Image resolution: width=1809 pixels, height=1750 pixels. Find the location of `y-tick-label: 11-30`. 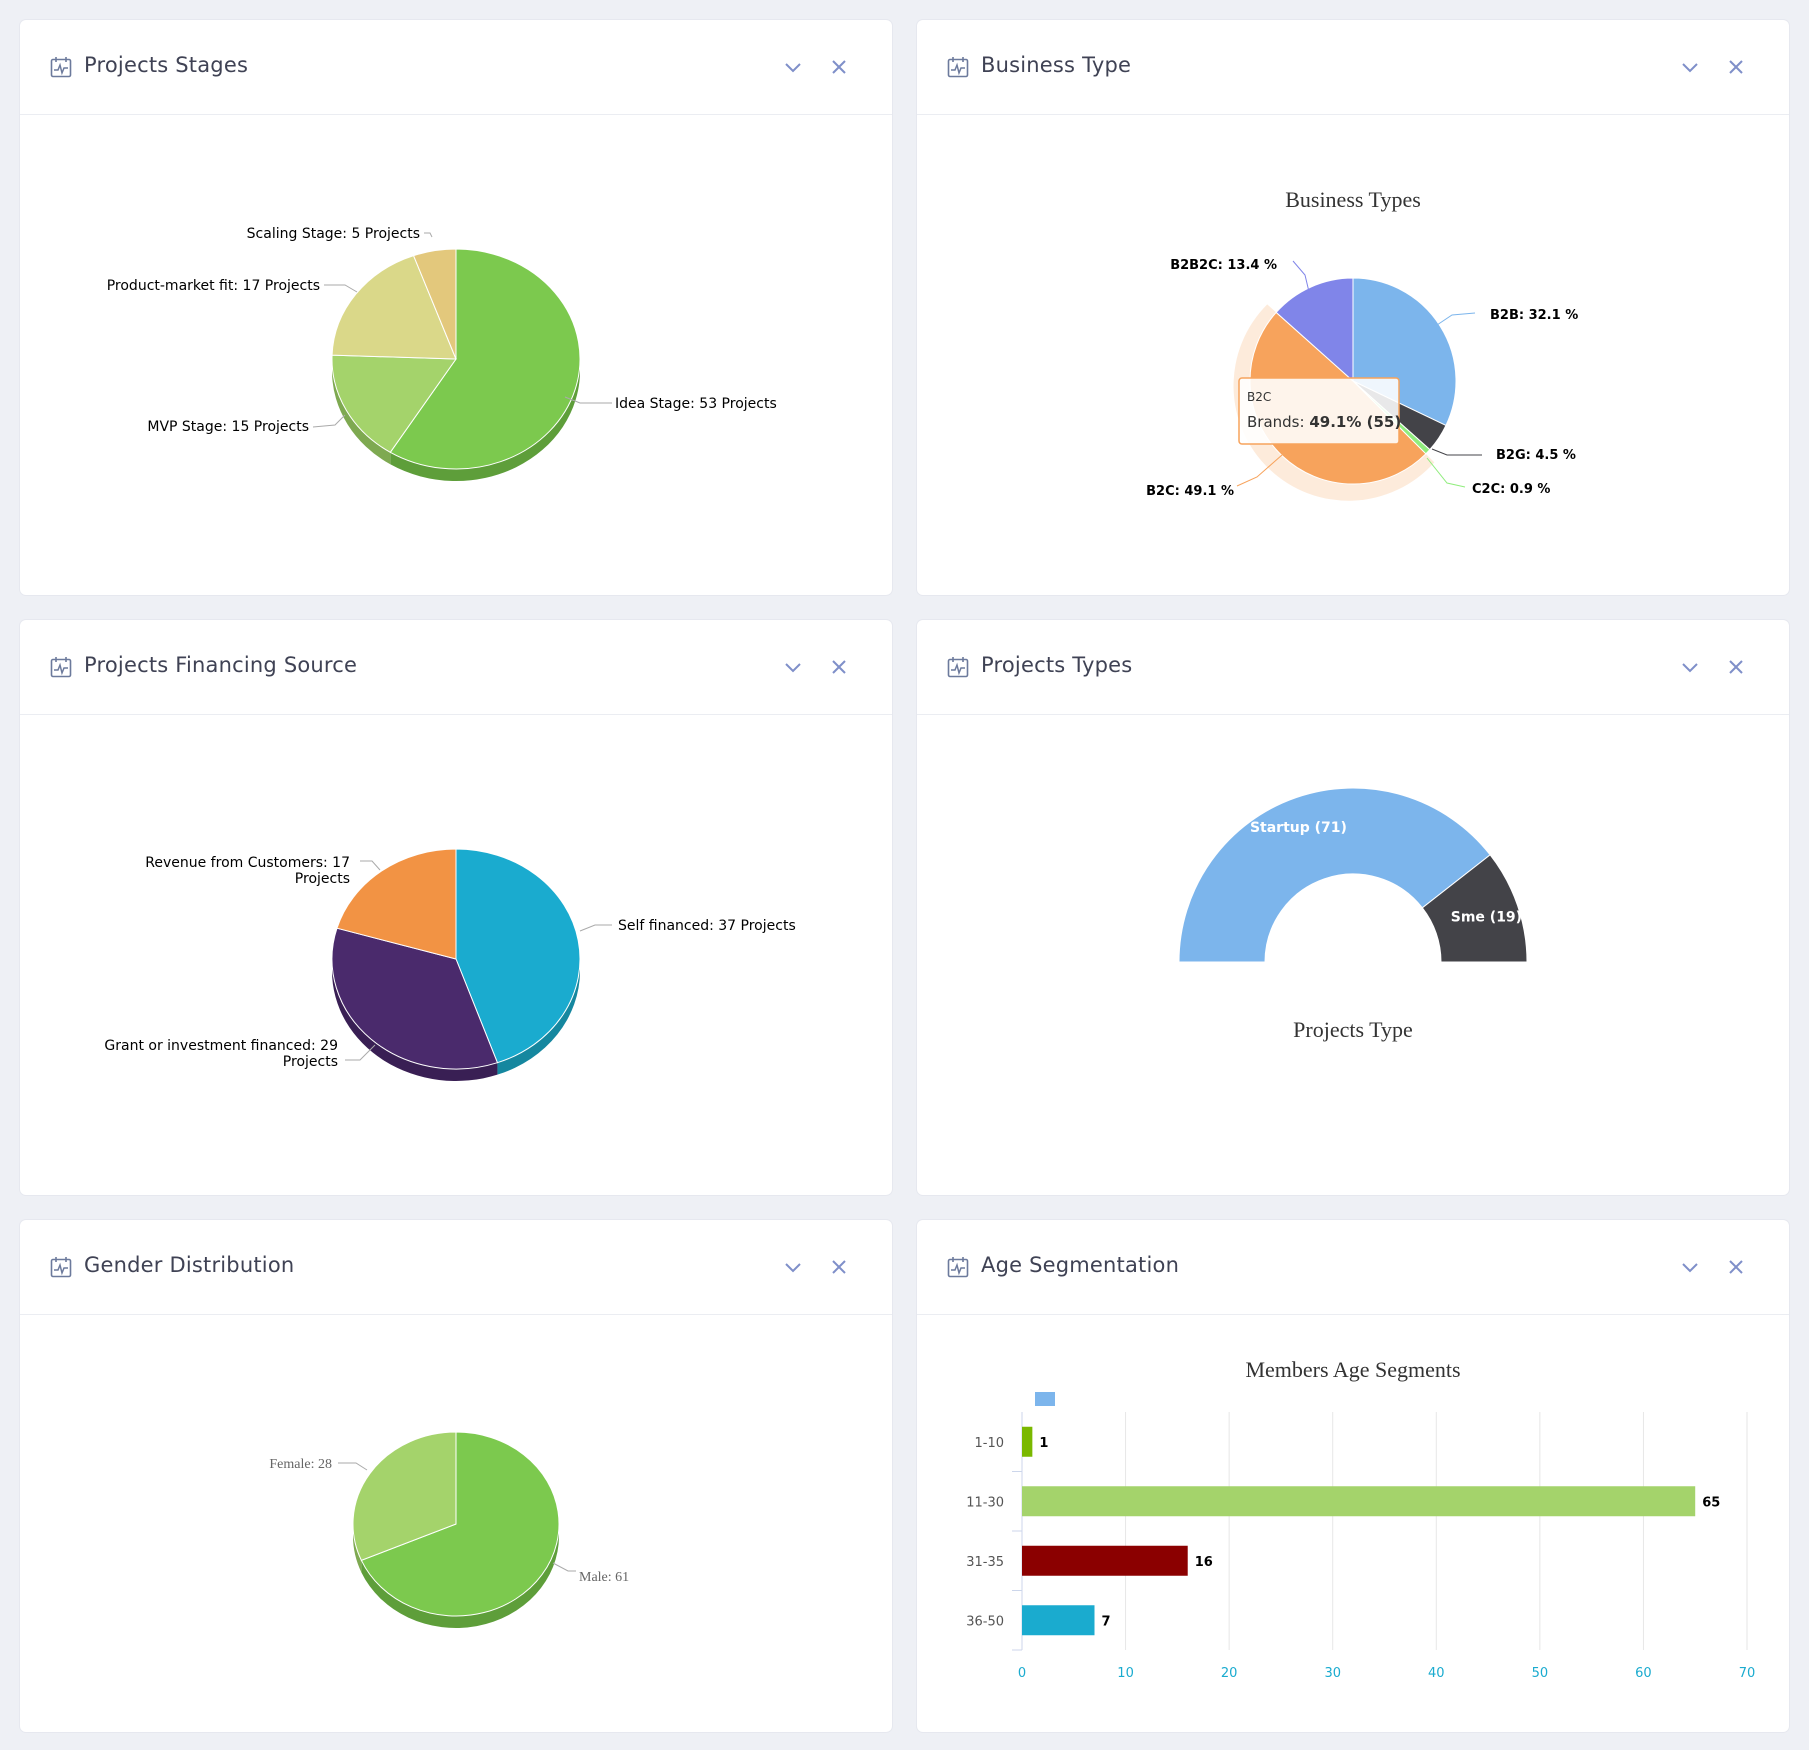

y-tick-label: 11-30 is located at coordinates (985, 1502).